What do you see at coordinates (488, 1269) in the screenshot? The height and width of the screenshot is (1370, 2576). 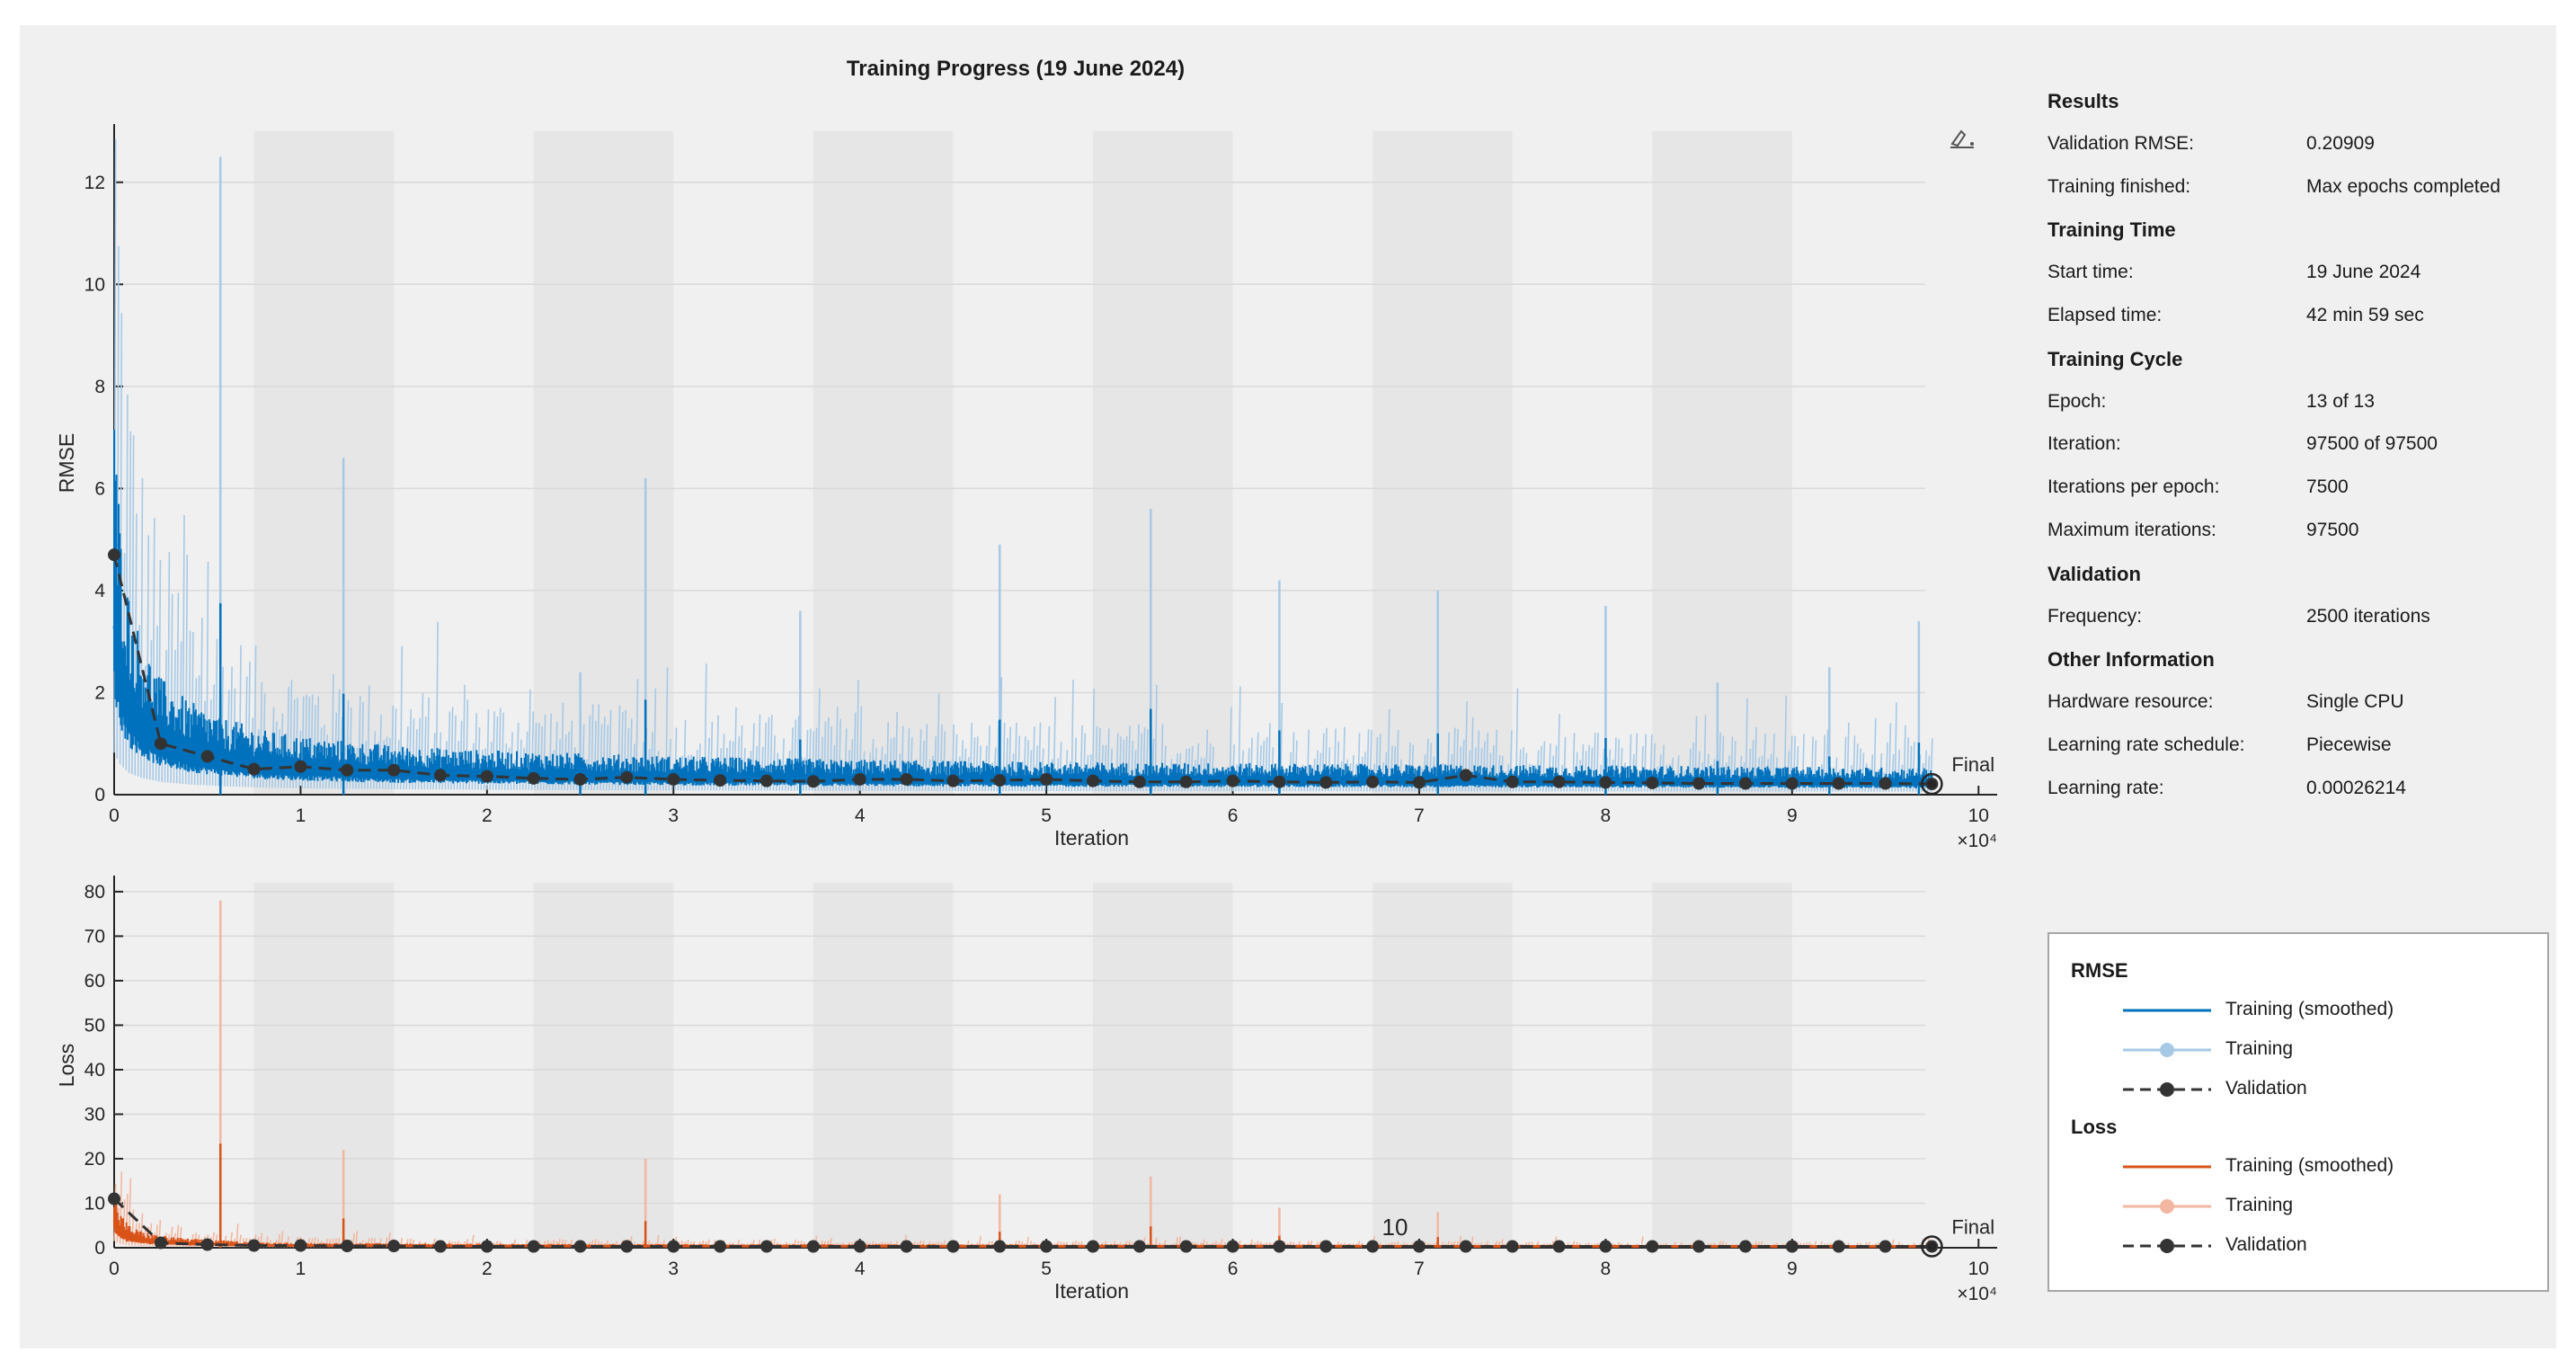 I see `x-tick-label: 2` at bounding box center [488, 1269].